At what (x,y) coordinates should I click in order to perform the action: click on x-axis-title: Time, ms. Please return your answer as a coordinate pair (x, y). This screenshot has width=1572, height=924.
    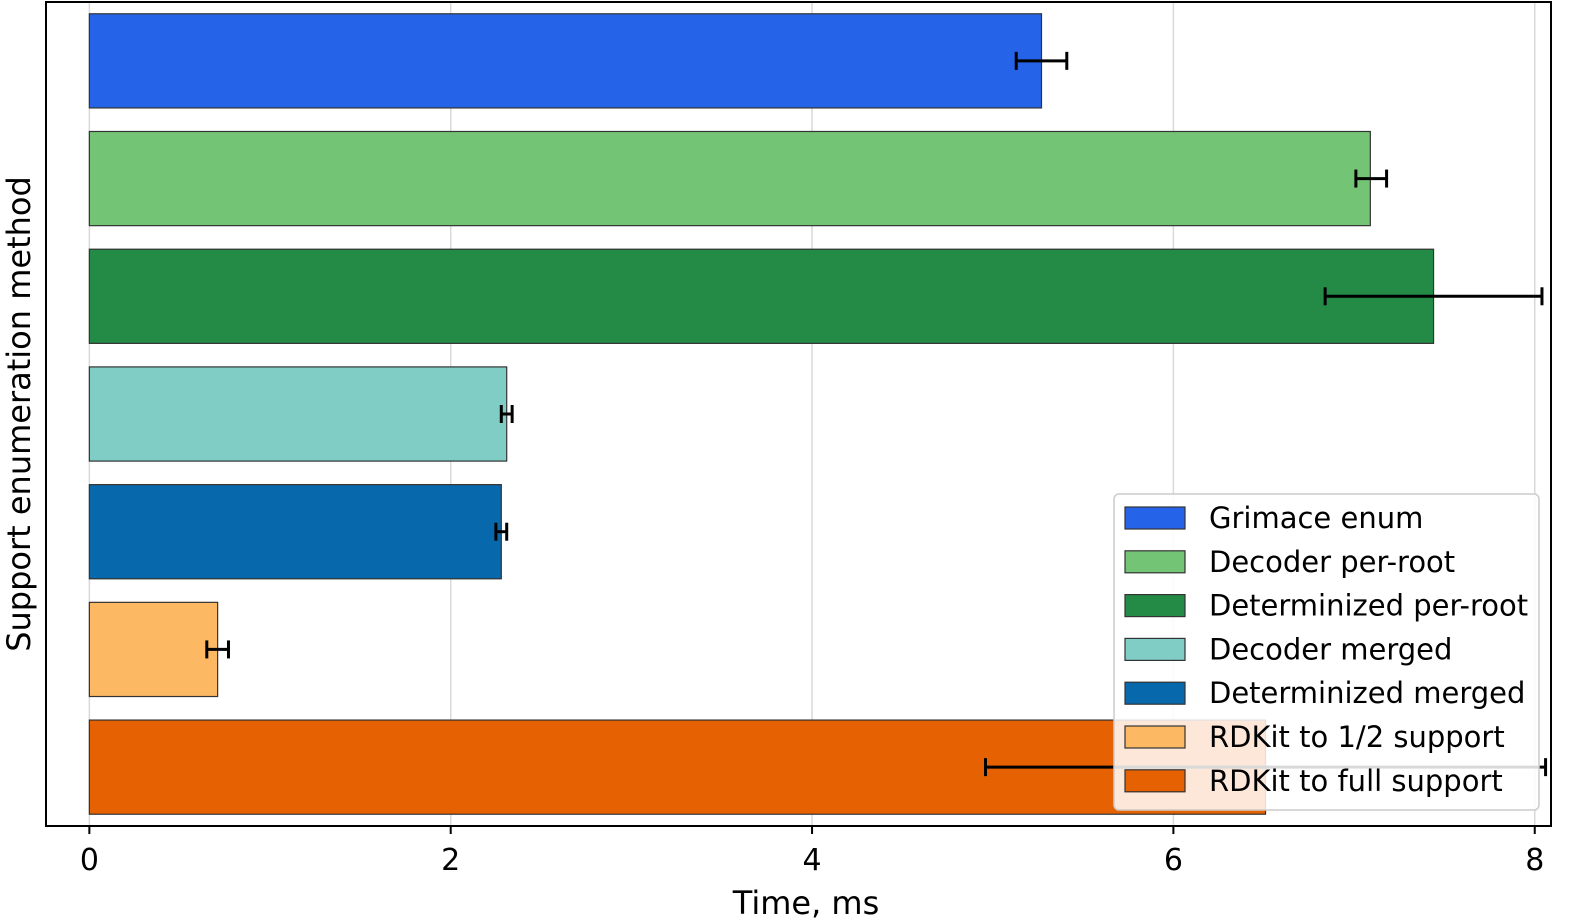
    Looking at the image, I should click on (806, 903).